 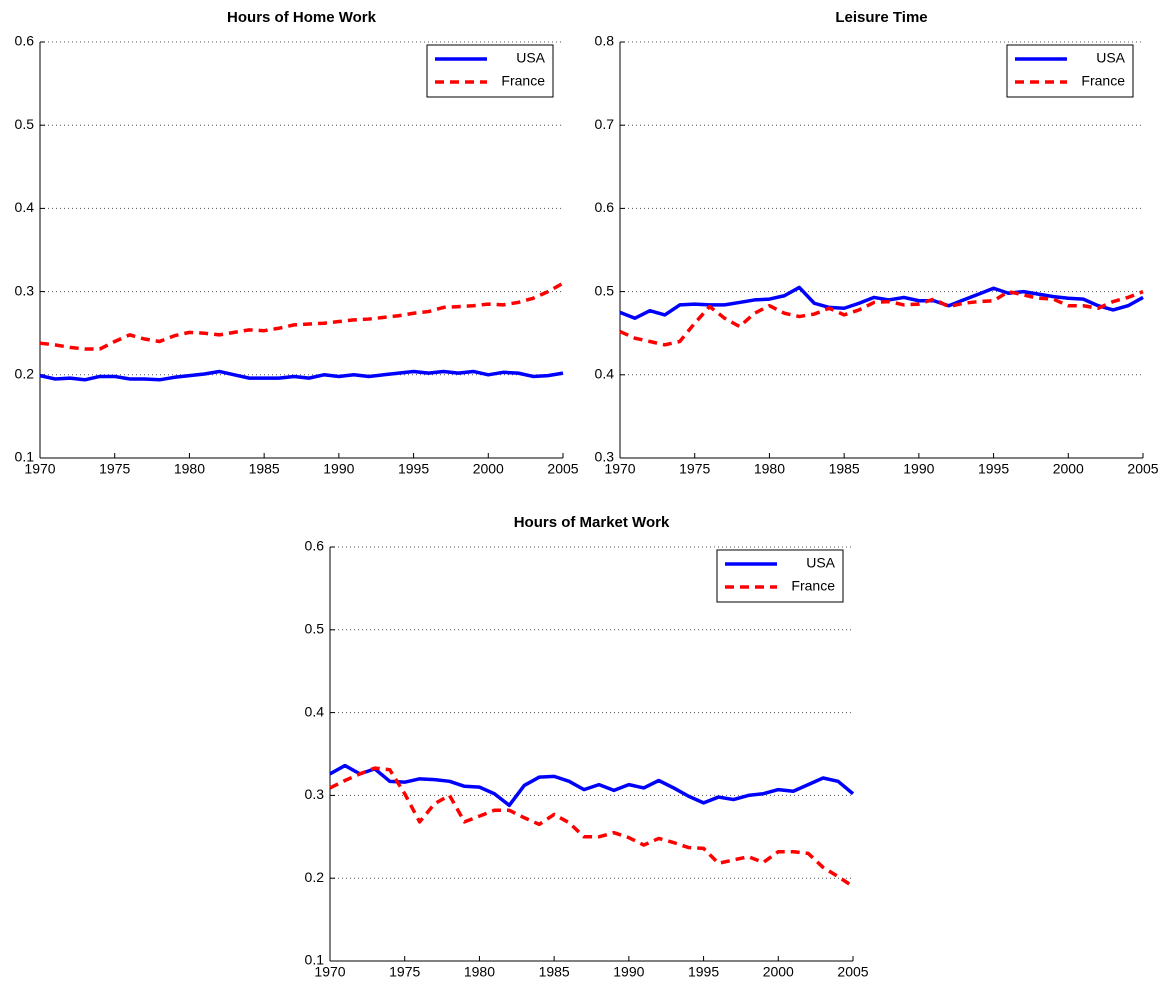 I want to click on y-tick-label: 0.7, so click(x=605, y=124).